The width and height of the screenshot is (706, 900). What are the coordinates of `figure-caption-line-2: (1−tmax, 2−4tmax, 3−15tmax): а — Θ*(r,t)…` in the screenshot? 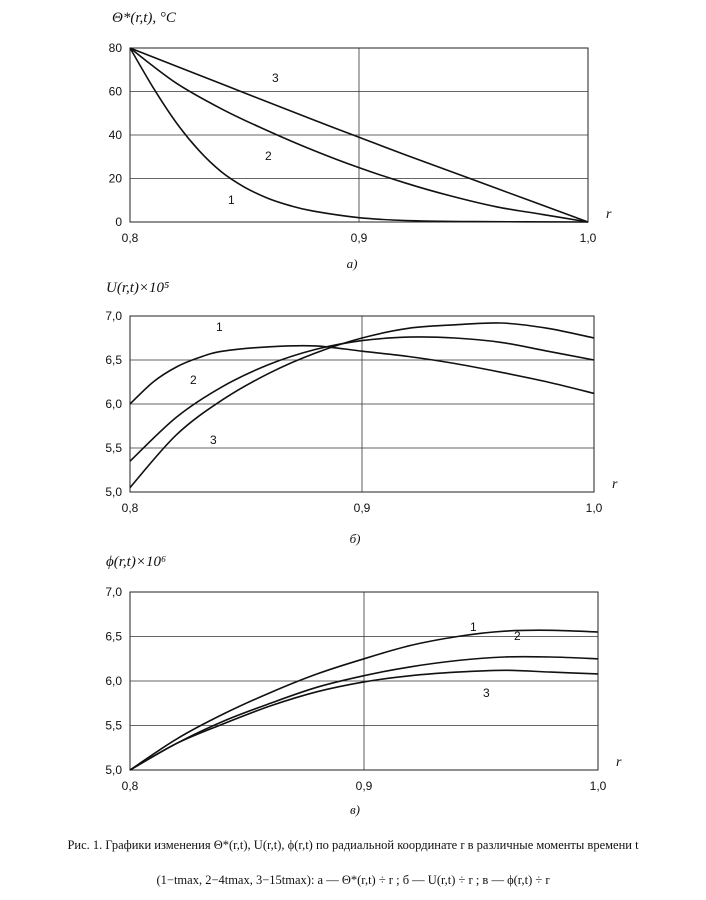 It's located at (353, 880).